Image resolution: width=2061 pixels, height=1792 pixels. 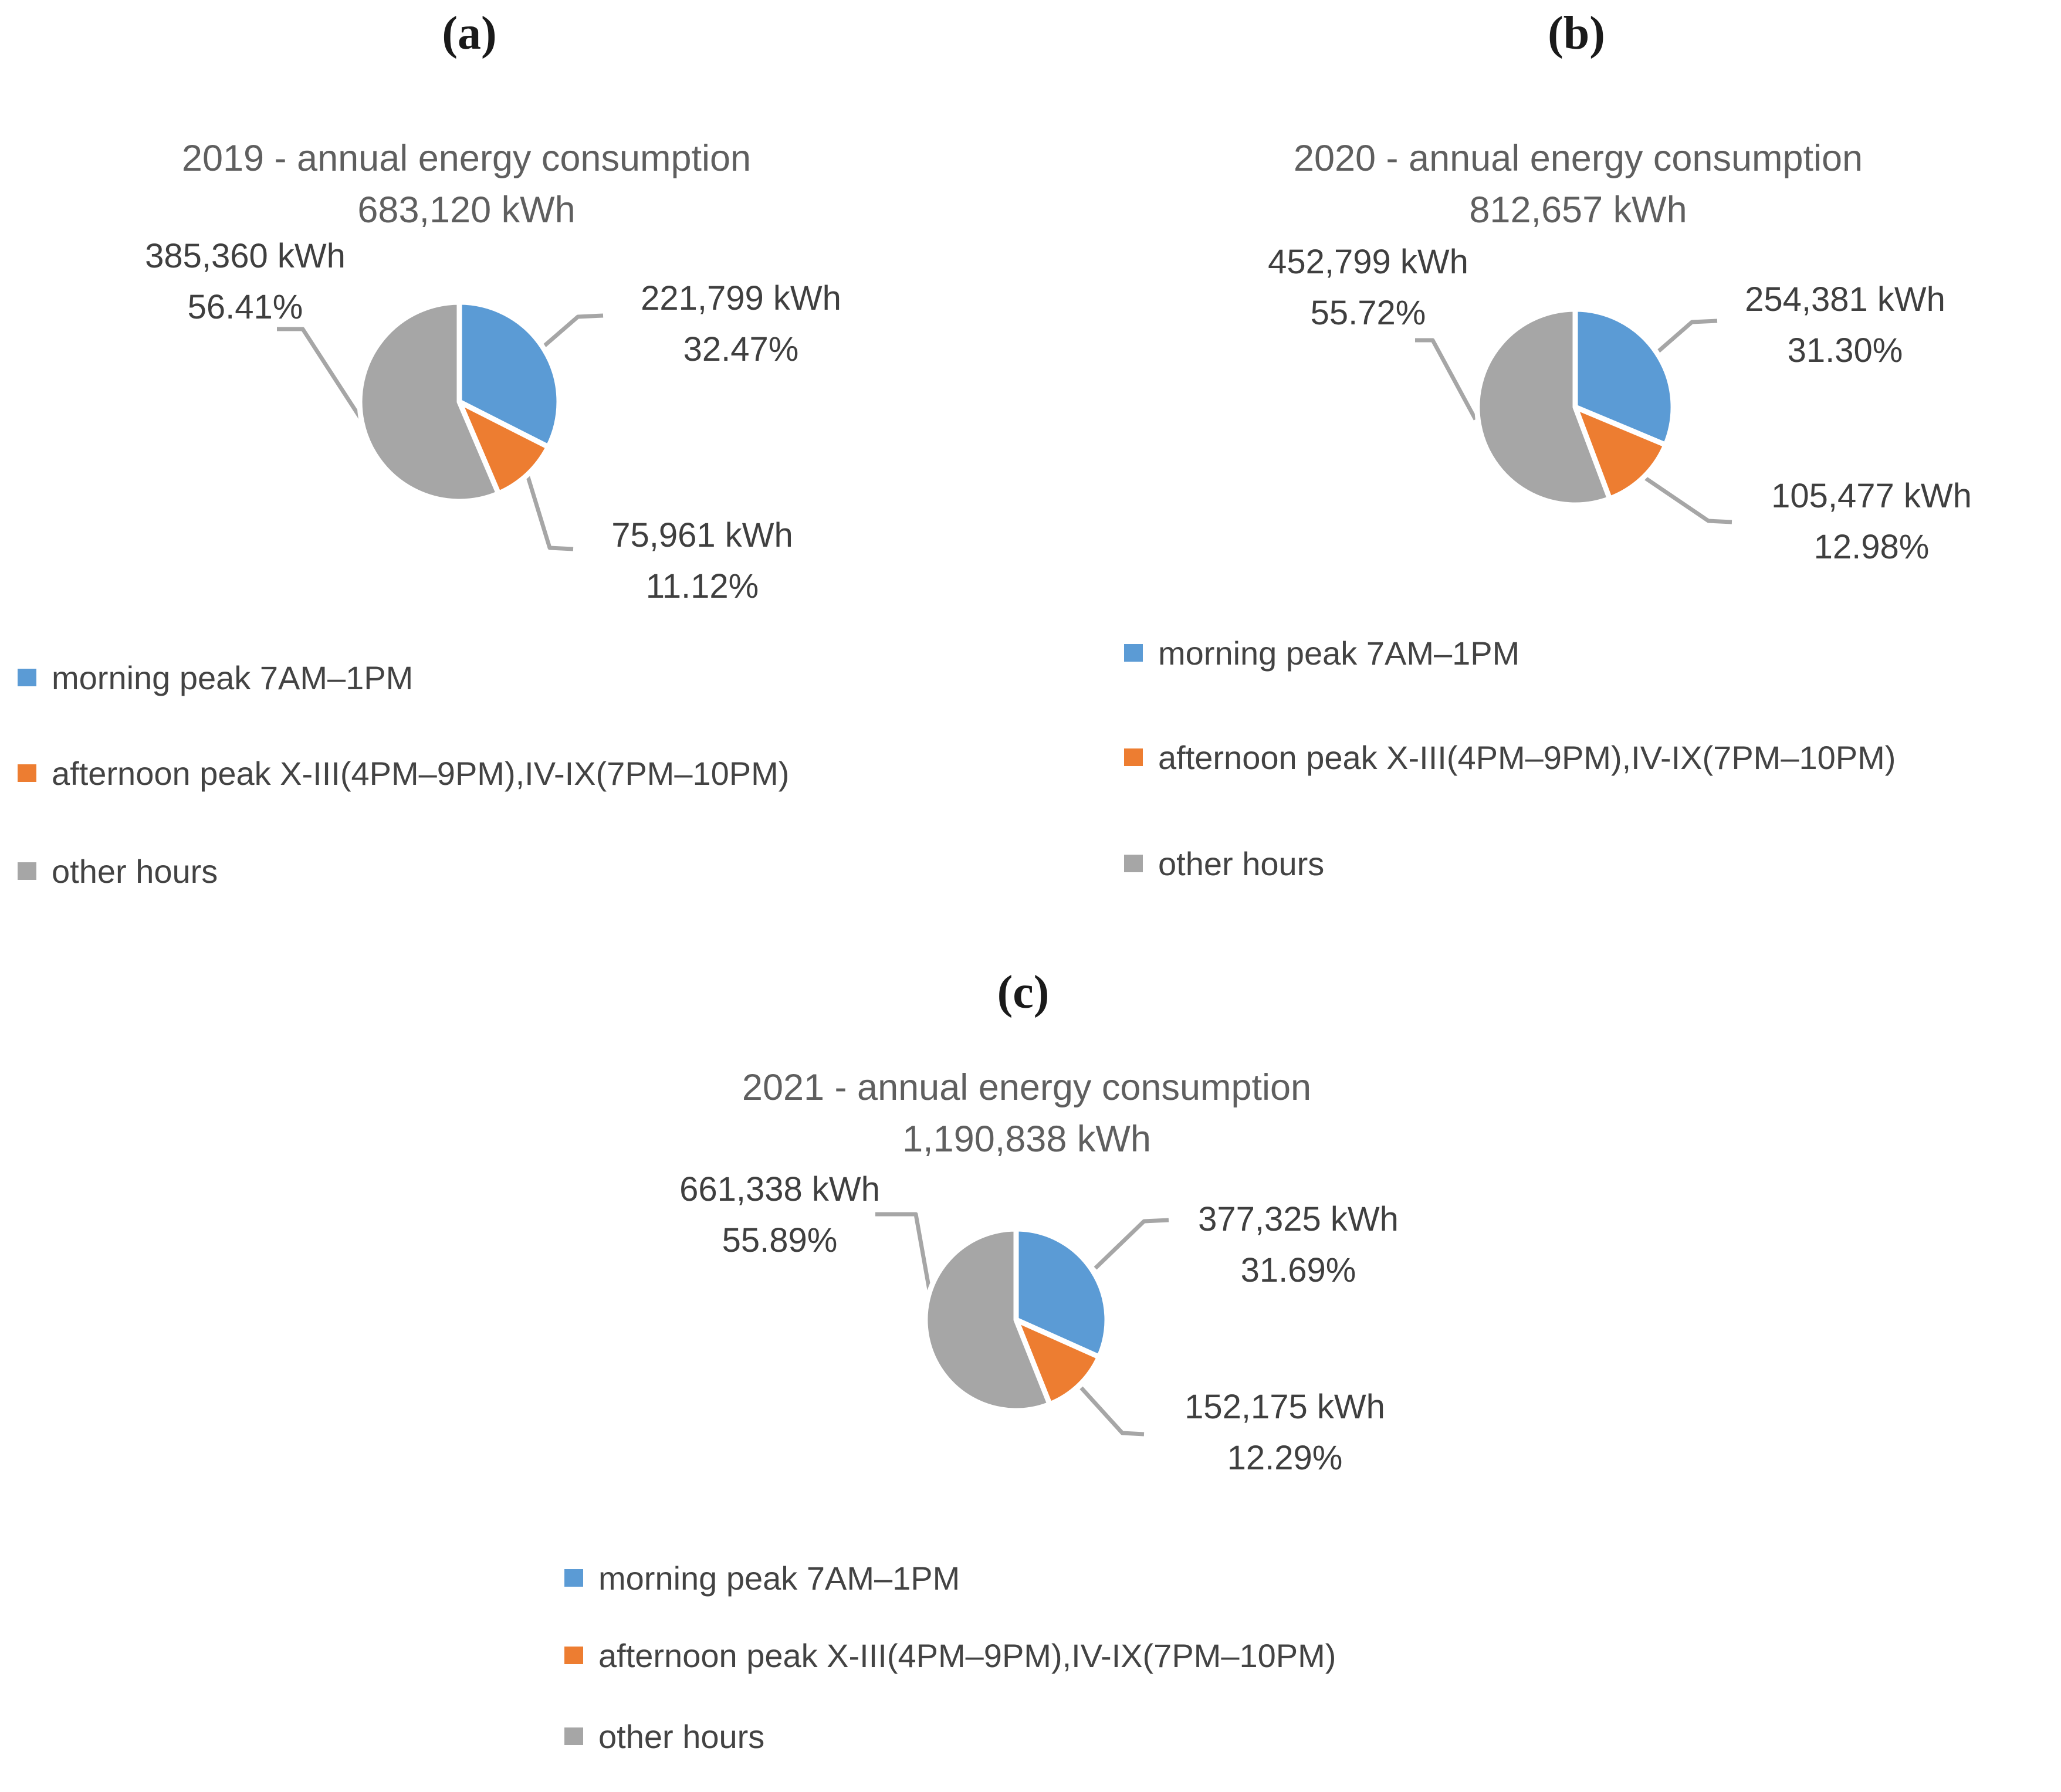 I want to click on pie-2019-slice-morning-peak, so click(x=509, y=374).